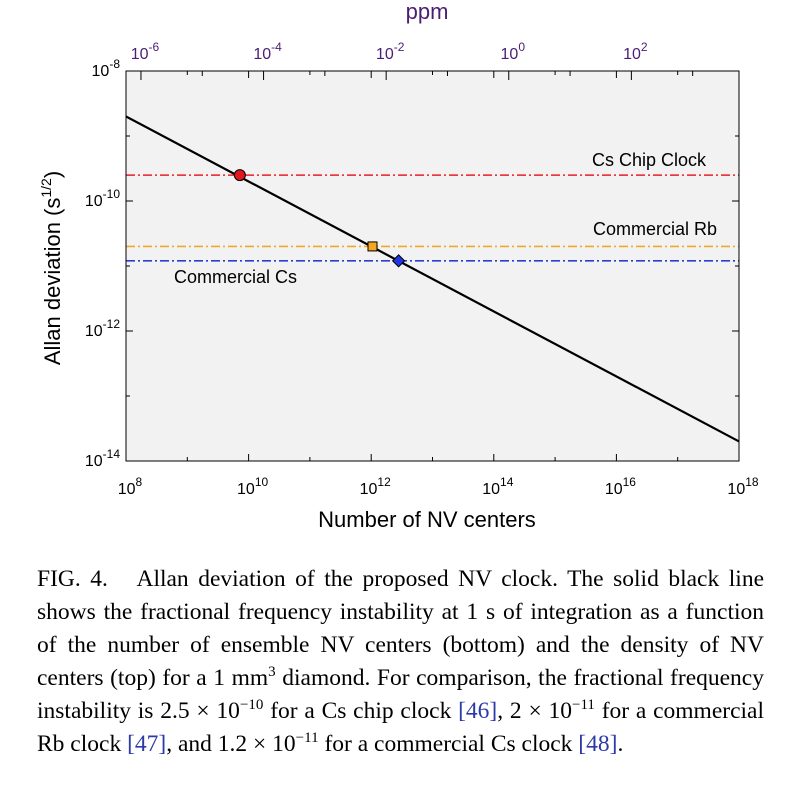 The width and height of the screenshot is (789, 811). I want to click on x-tick-label: 108, so click(130, 486).